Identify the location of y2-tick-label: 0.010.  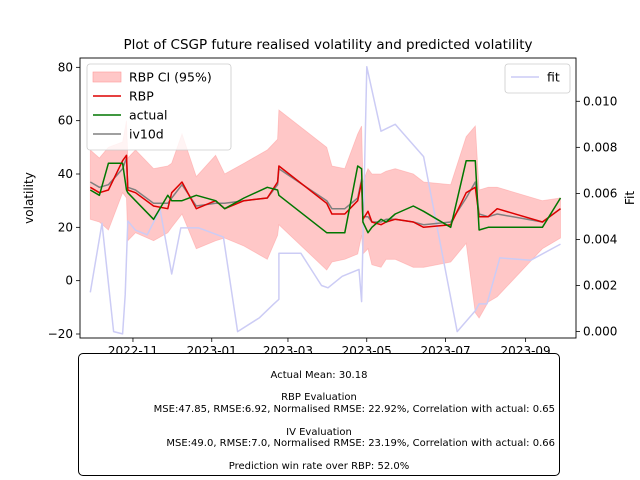
(600, 101).